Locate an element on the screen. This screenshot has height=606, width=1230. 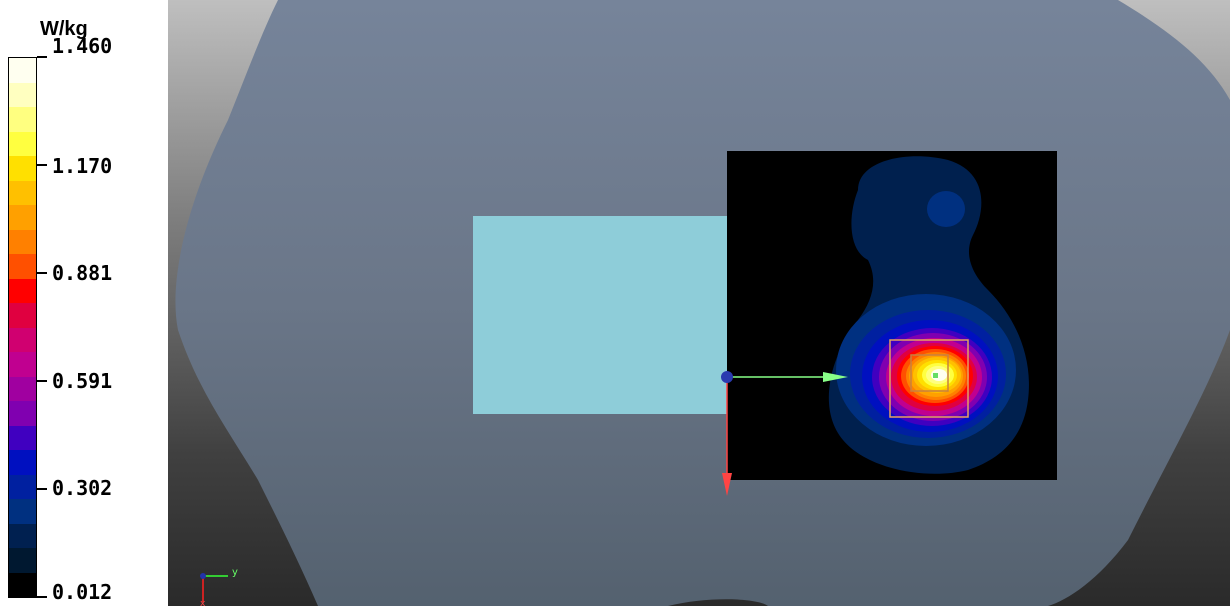
triad-x-label: x is located at coordinates (203, 602).